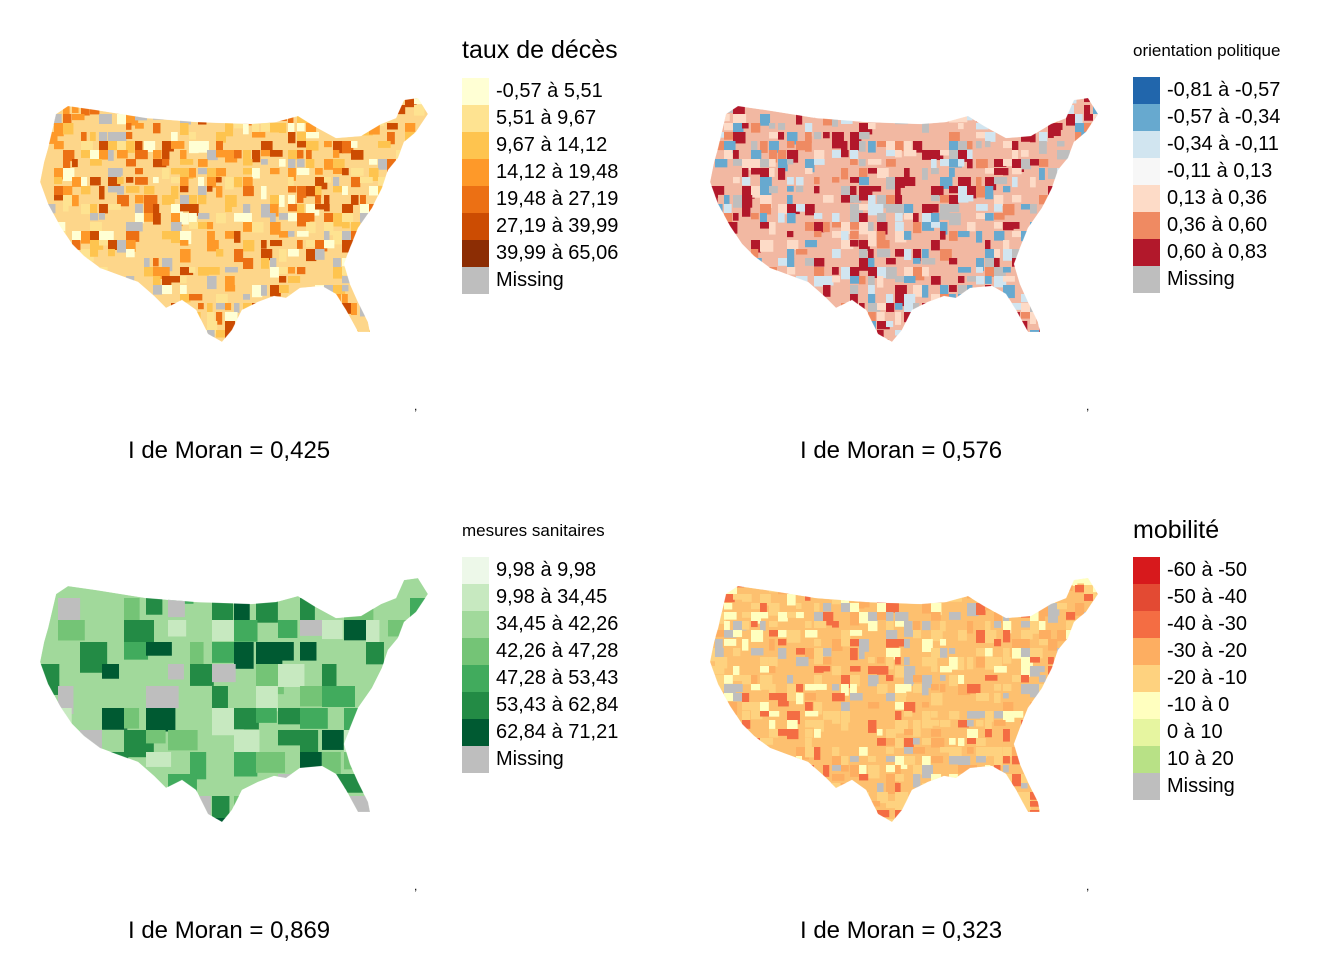 The width and height of the screenshot is (1344, 960). Describe the element at coordinates (901, 930) in the screenshot. I see `moran-caption: I de Moran = 0,323` at that location.